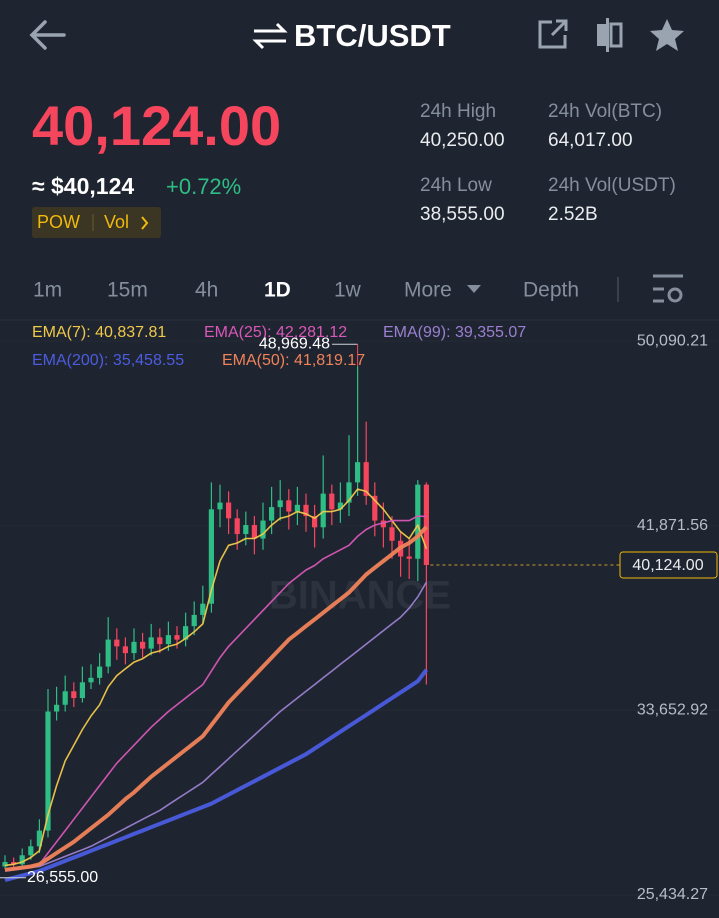  What do you see at coordinates (372, 35) in the screenshot?
I see `pair-title: BTC/USDT` at bounding box center [372, 35].